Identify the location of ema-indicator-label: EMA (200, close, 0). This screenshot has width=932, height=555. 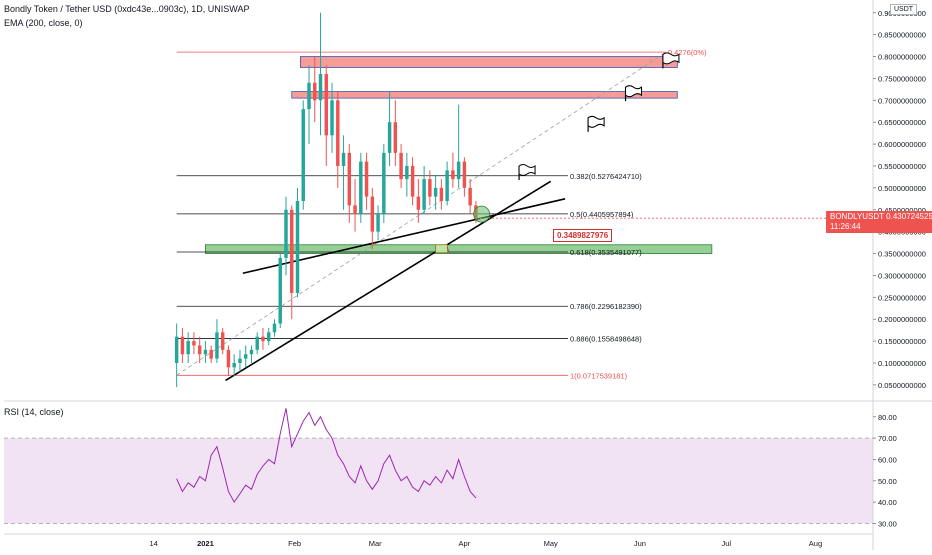
(43, 23).